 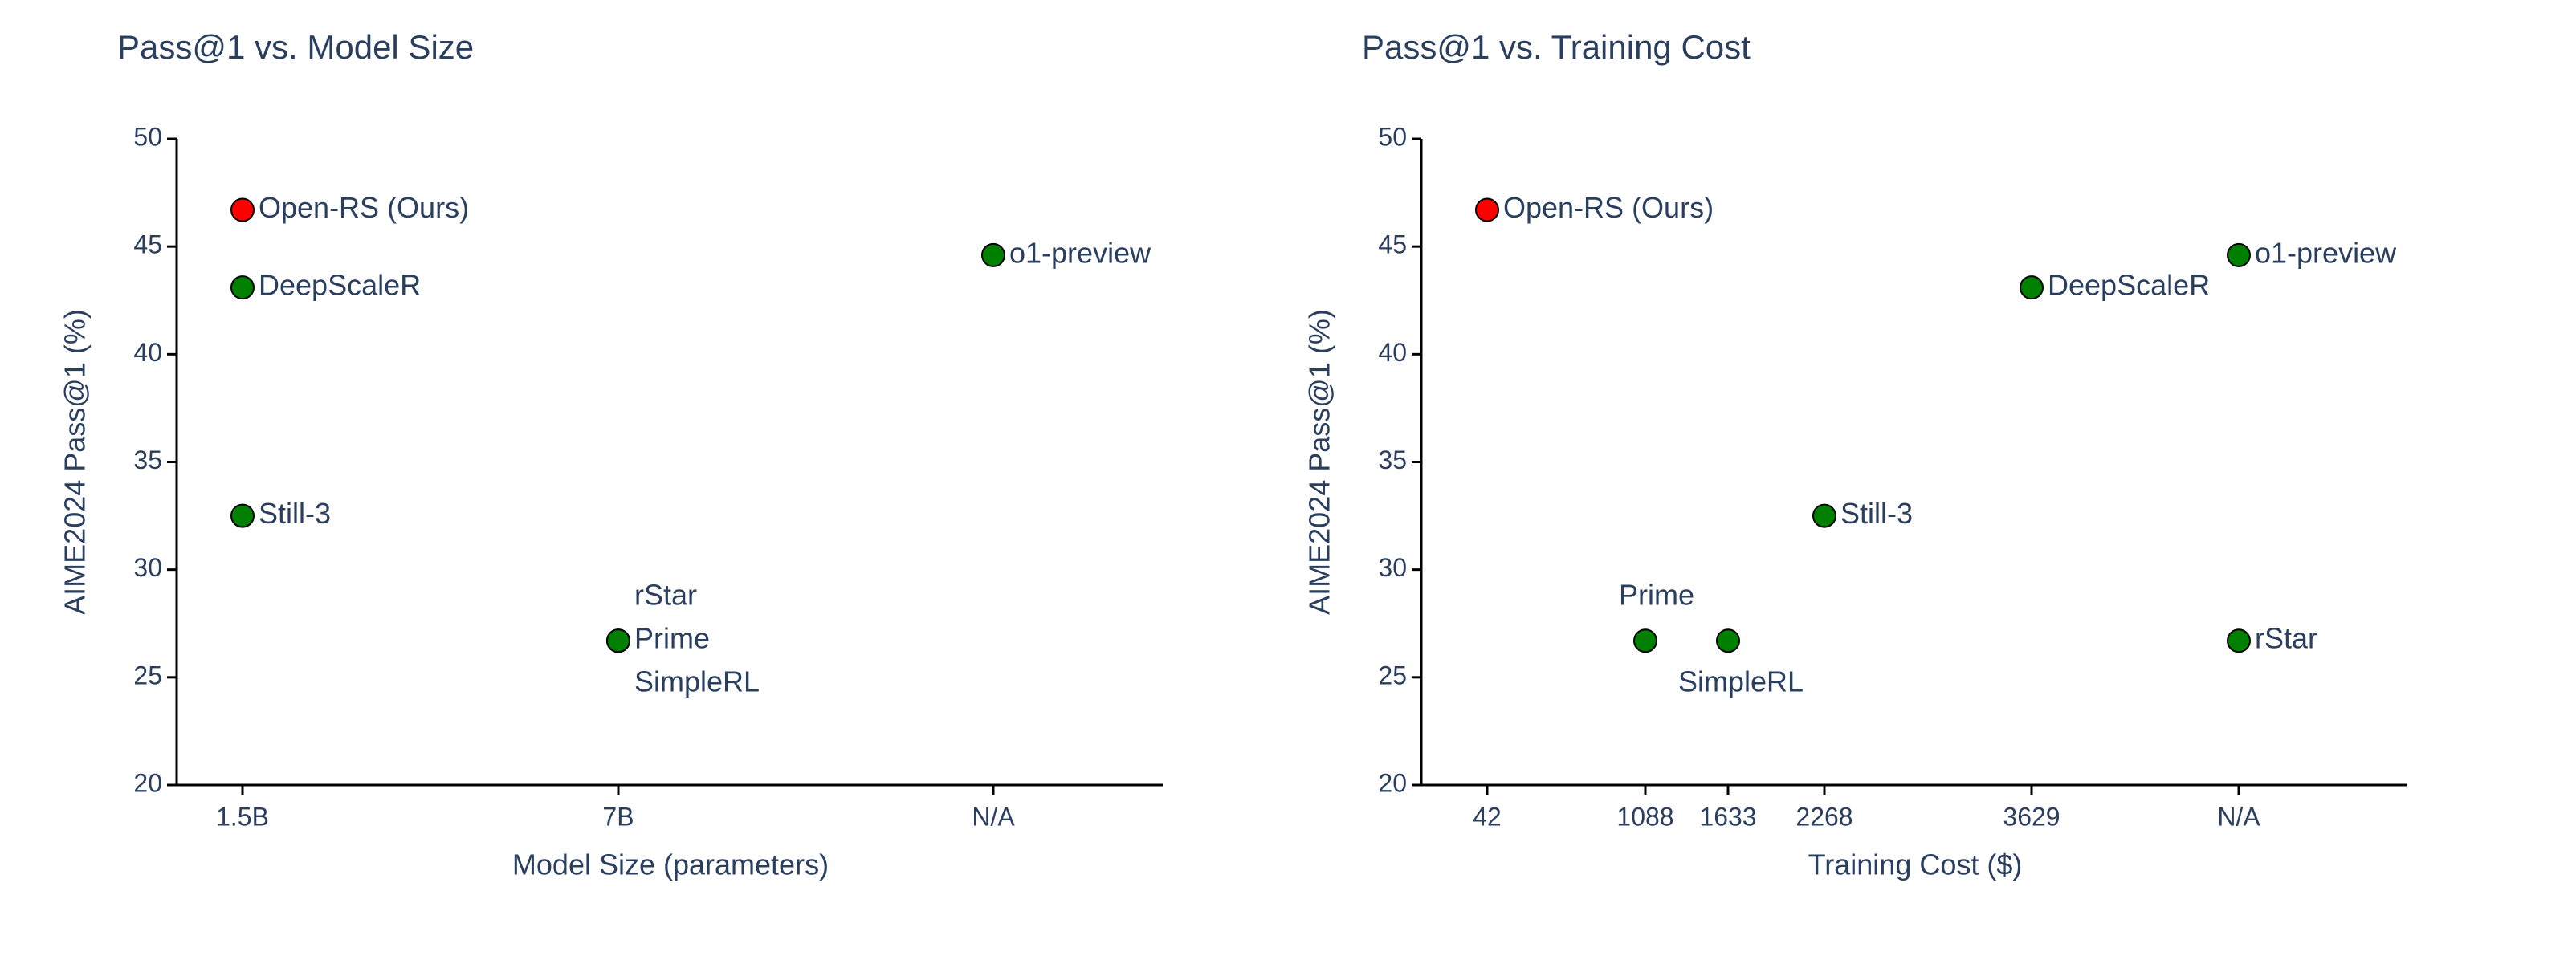 What do you see at coordinates (670, 865) in the screenshot?
I see `x-axis-label: Model Size (parameters)` at bounding box center [670, 865].